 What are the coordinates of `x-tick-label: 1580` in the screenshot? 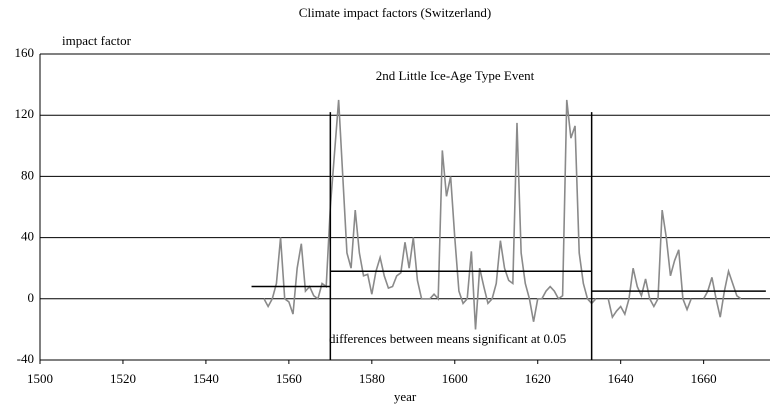 It's located at (372, 378).